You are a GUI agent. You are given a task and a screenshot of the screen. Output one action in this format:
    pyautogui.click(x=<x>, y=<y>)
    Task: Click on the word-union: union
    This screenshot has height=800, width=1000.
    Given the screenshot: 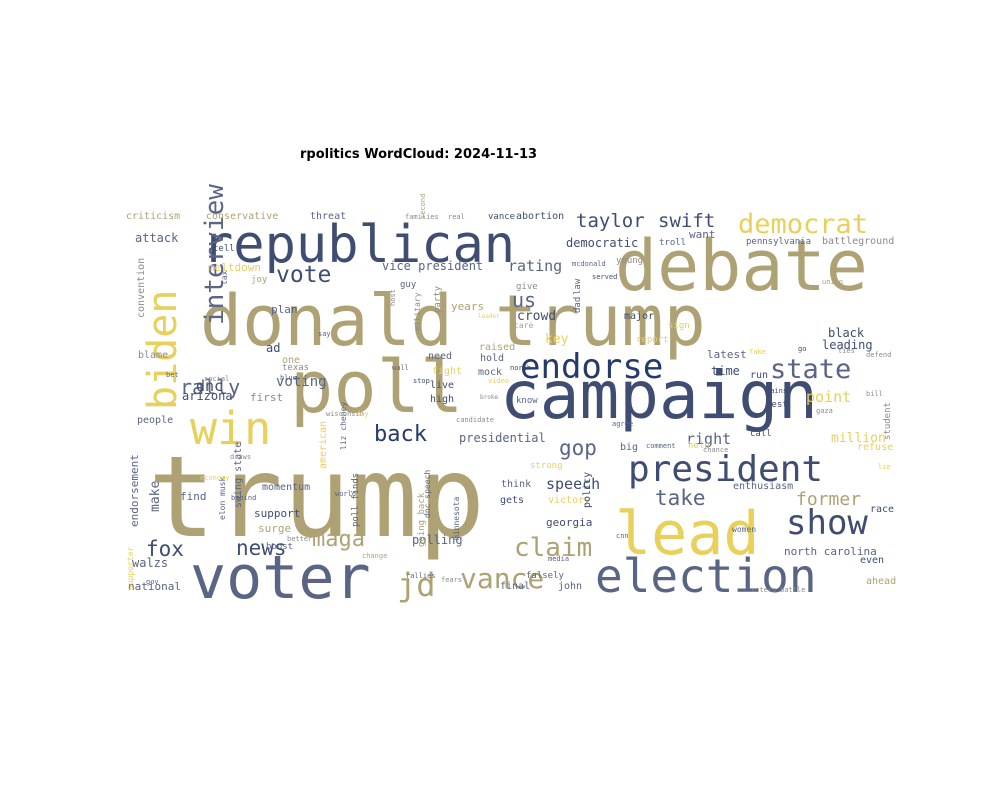 What is the action you would take?
    pyautogui.click(x=832, y=282)
    